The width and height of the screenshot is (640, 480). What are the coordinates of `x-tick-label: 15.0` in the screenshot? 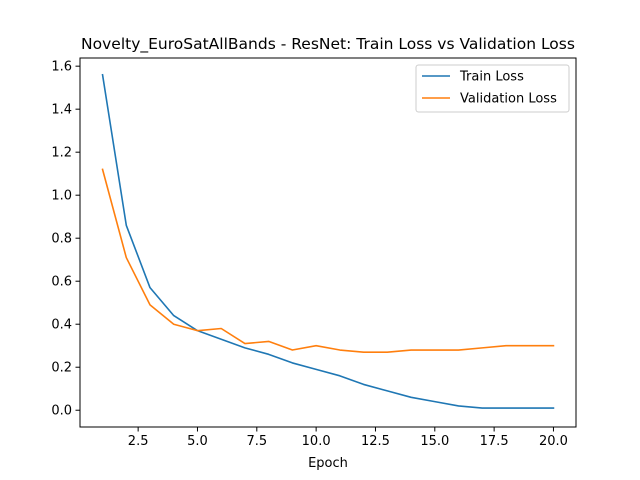 It's located at (434, 441).